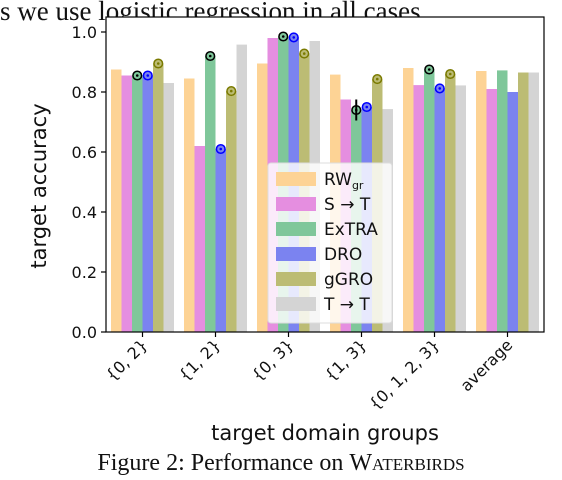 This screenshot has height=480, width=562. What do you see at coordinates (330, 243) in the screenshot?
I see `legend: RWgr S → T ExTRA DRO gGRO T → T` at bounding box center [330, 243].